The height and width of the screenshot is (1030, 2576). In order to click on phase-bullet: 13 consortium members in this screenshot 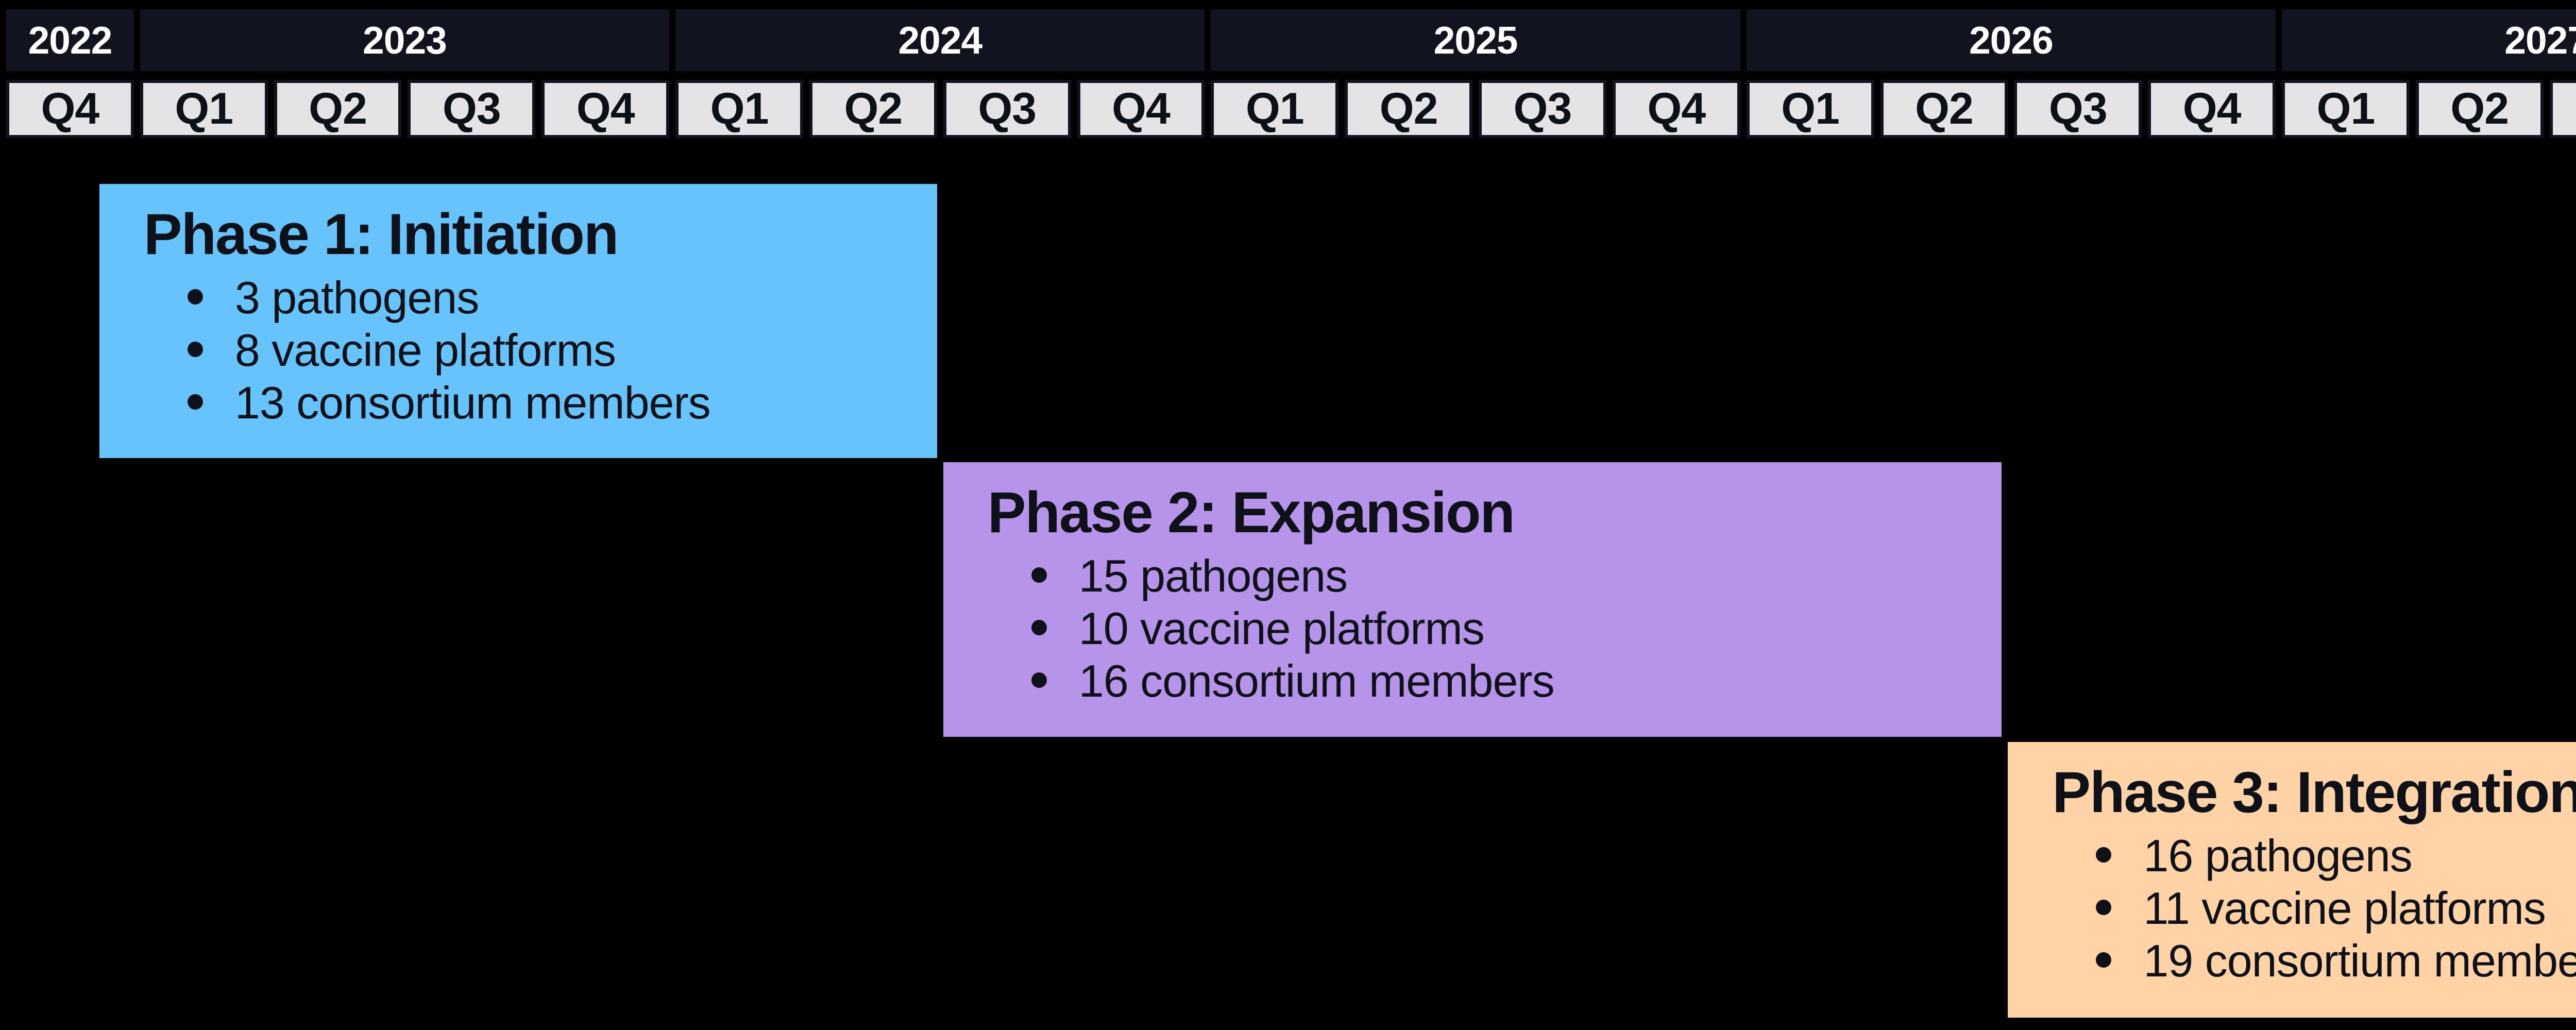, I will do `click(518, 403)`.